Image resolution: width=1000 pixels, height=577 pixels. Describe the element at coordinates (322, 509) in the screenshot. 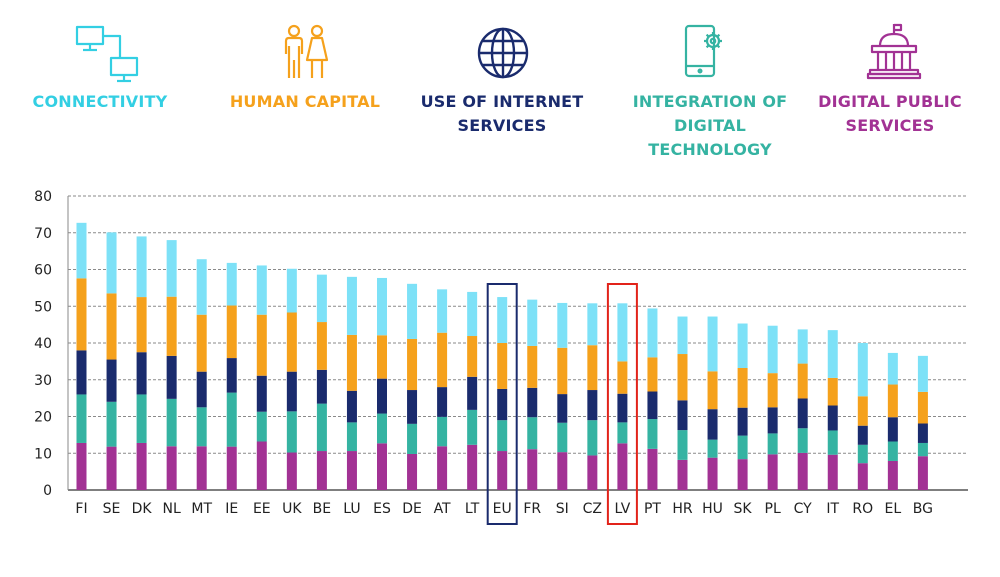

I see `x-tick-label: BE` at that location.